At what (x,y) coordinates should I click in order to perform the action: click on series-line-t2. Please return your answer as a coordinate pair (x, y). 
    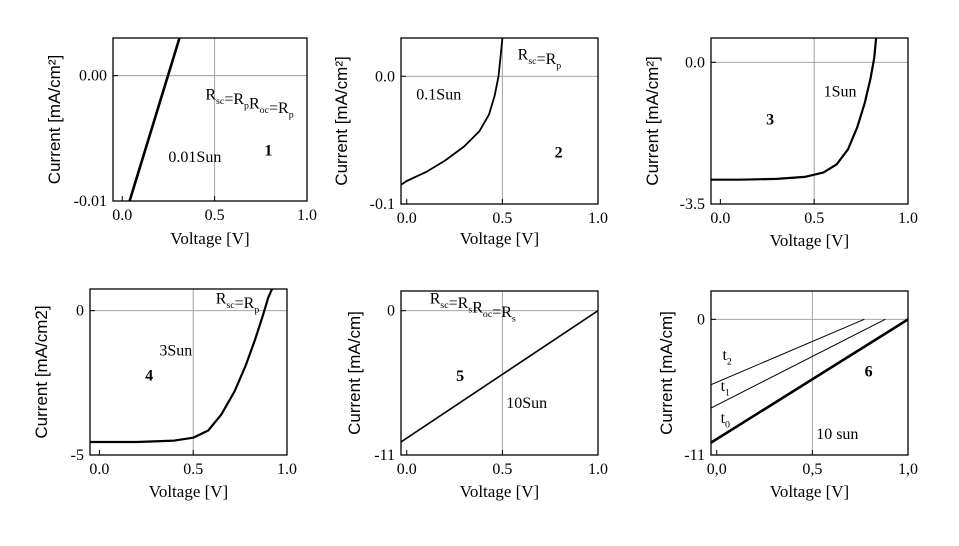
    Looking at the image, I should click on (788, 352).